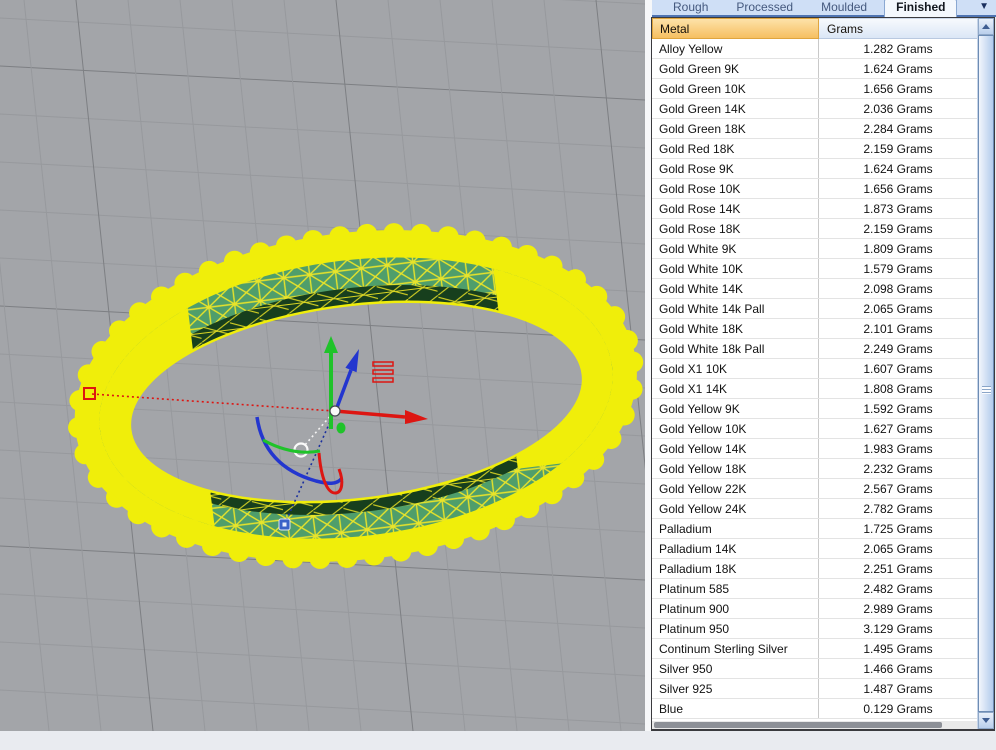 Image resolution: width=996 pixels, height=750 pixels. I want to click on table-row: Gold White 18K 2.101 Grams, so click(814, 329).